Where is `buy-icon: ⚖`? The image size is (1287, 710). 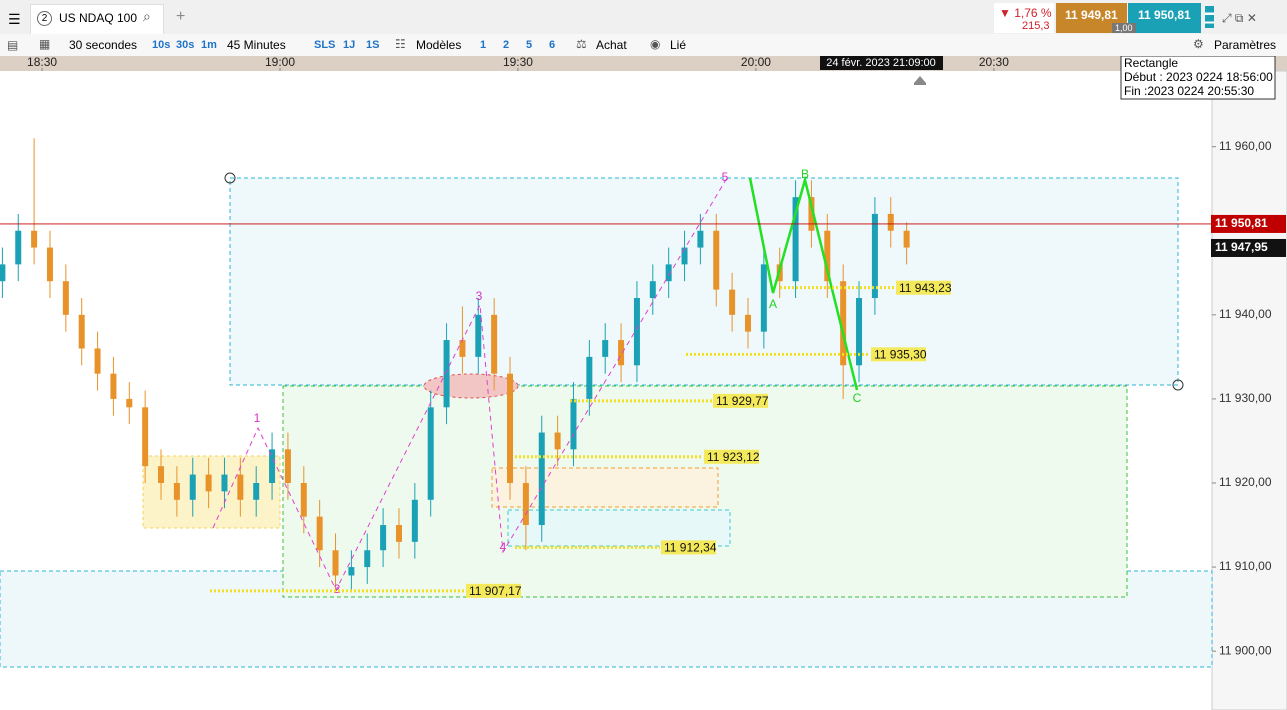
buy-icon: ⚖ is located at coordinates (581, 44).